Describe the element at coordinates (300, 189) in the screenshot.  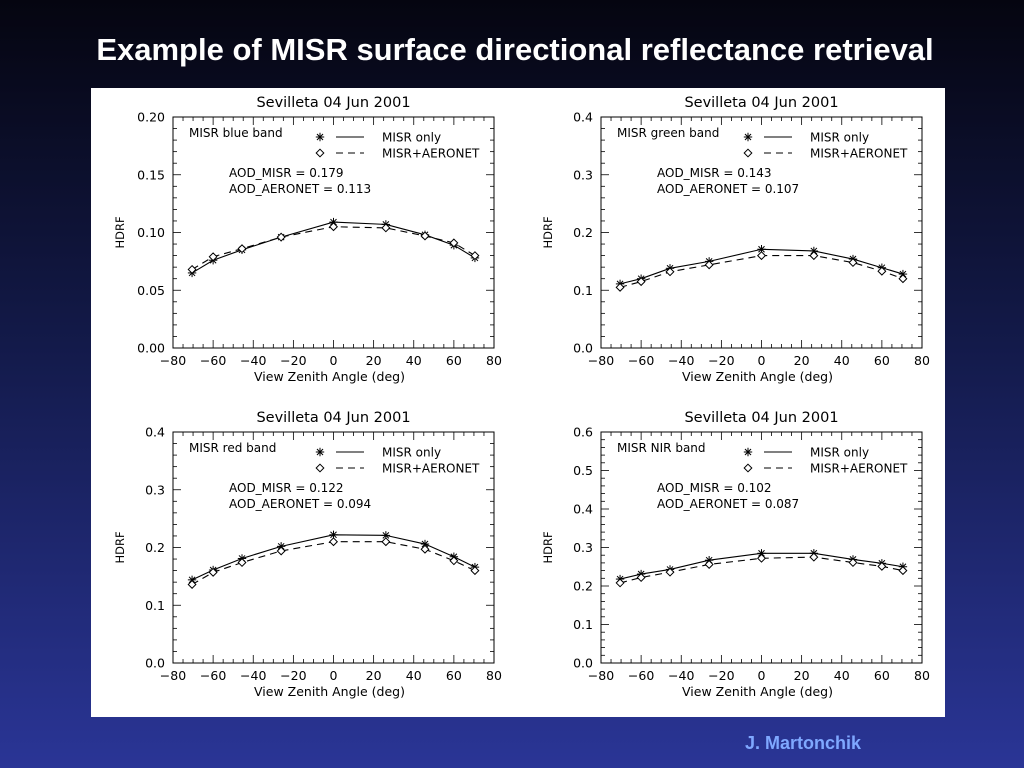
I see `aod-annotation: AOD_AERONET = 0.113` at that location.